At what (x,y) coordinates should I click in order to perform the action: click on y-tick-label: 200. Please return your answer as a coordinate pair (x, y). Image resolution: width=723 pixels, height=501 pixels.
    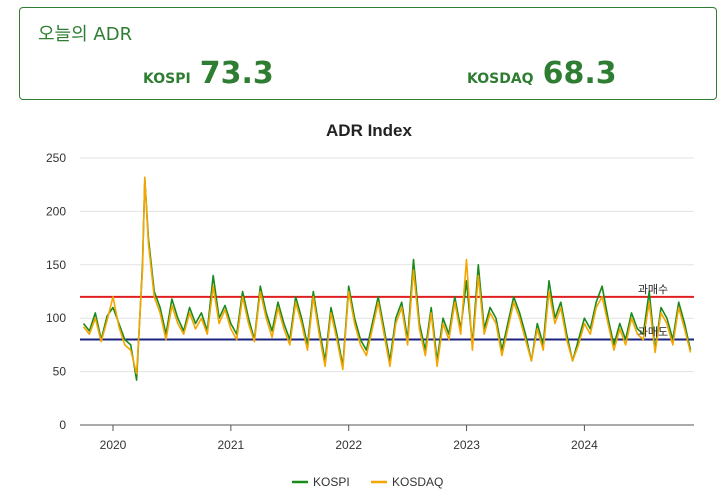
    Looking at the image, I should click on (56, 211).